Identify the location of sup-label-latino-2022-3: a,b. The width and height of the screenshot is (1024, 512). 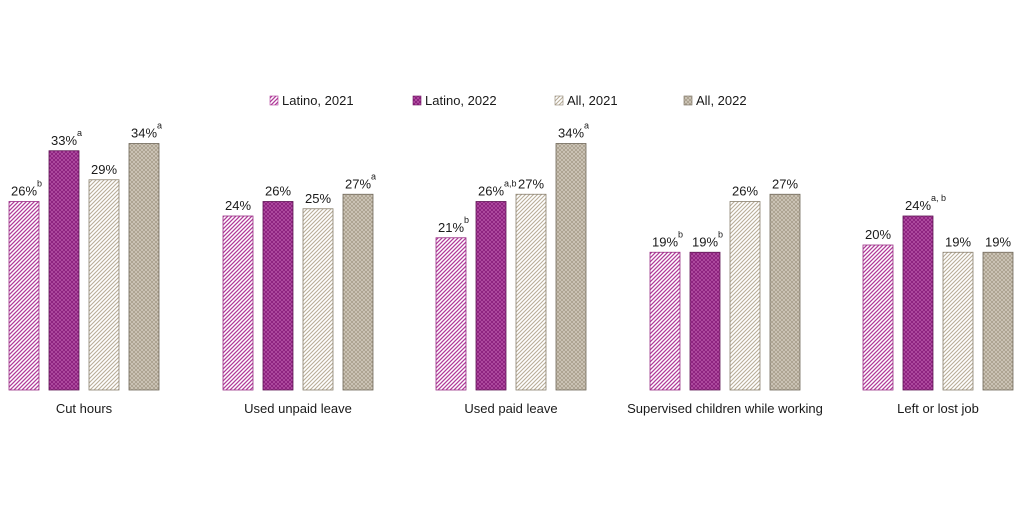
(510, 184).